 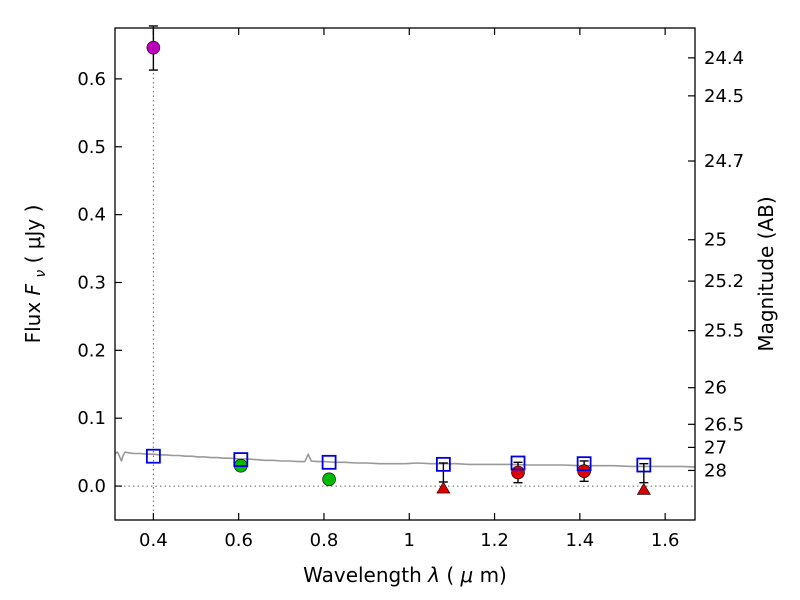 What do you see at coordinates (33, 289) in the screenshot?
I see `flux-symbol: F` at bounding box center [33, 289].